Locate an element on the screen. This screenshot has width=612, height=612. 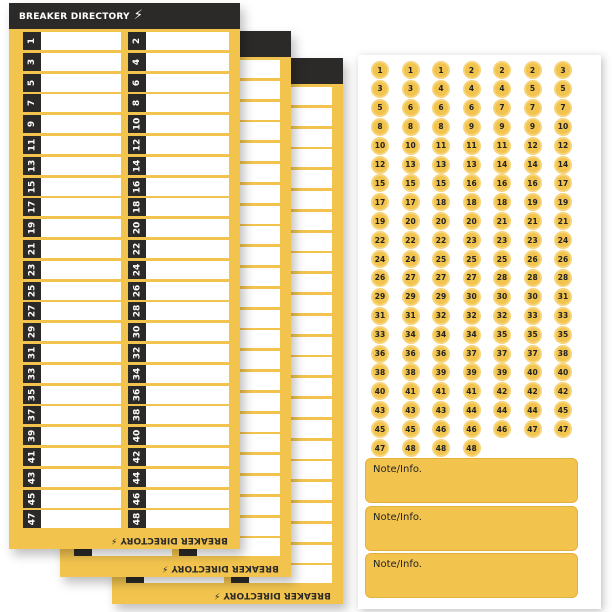
circuit-number-text: 13 is located at coordinates (32, 166).